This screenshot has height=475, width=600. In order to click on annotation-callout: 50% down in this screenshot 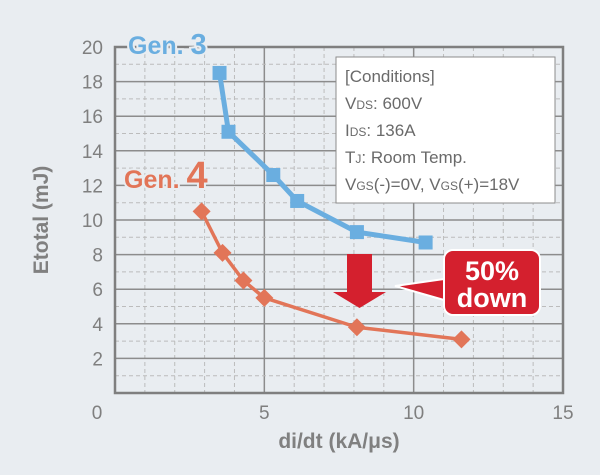, I will do `click(467, 282)`.